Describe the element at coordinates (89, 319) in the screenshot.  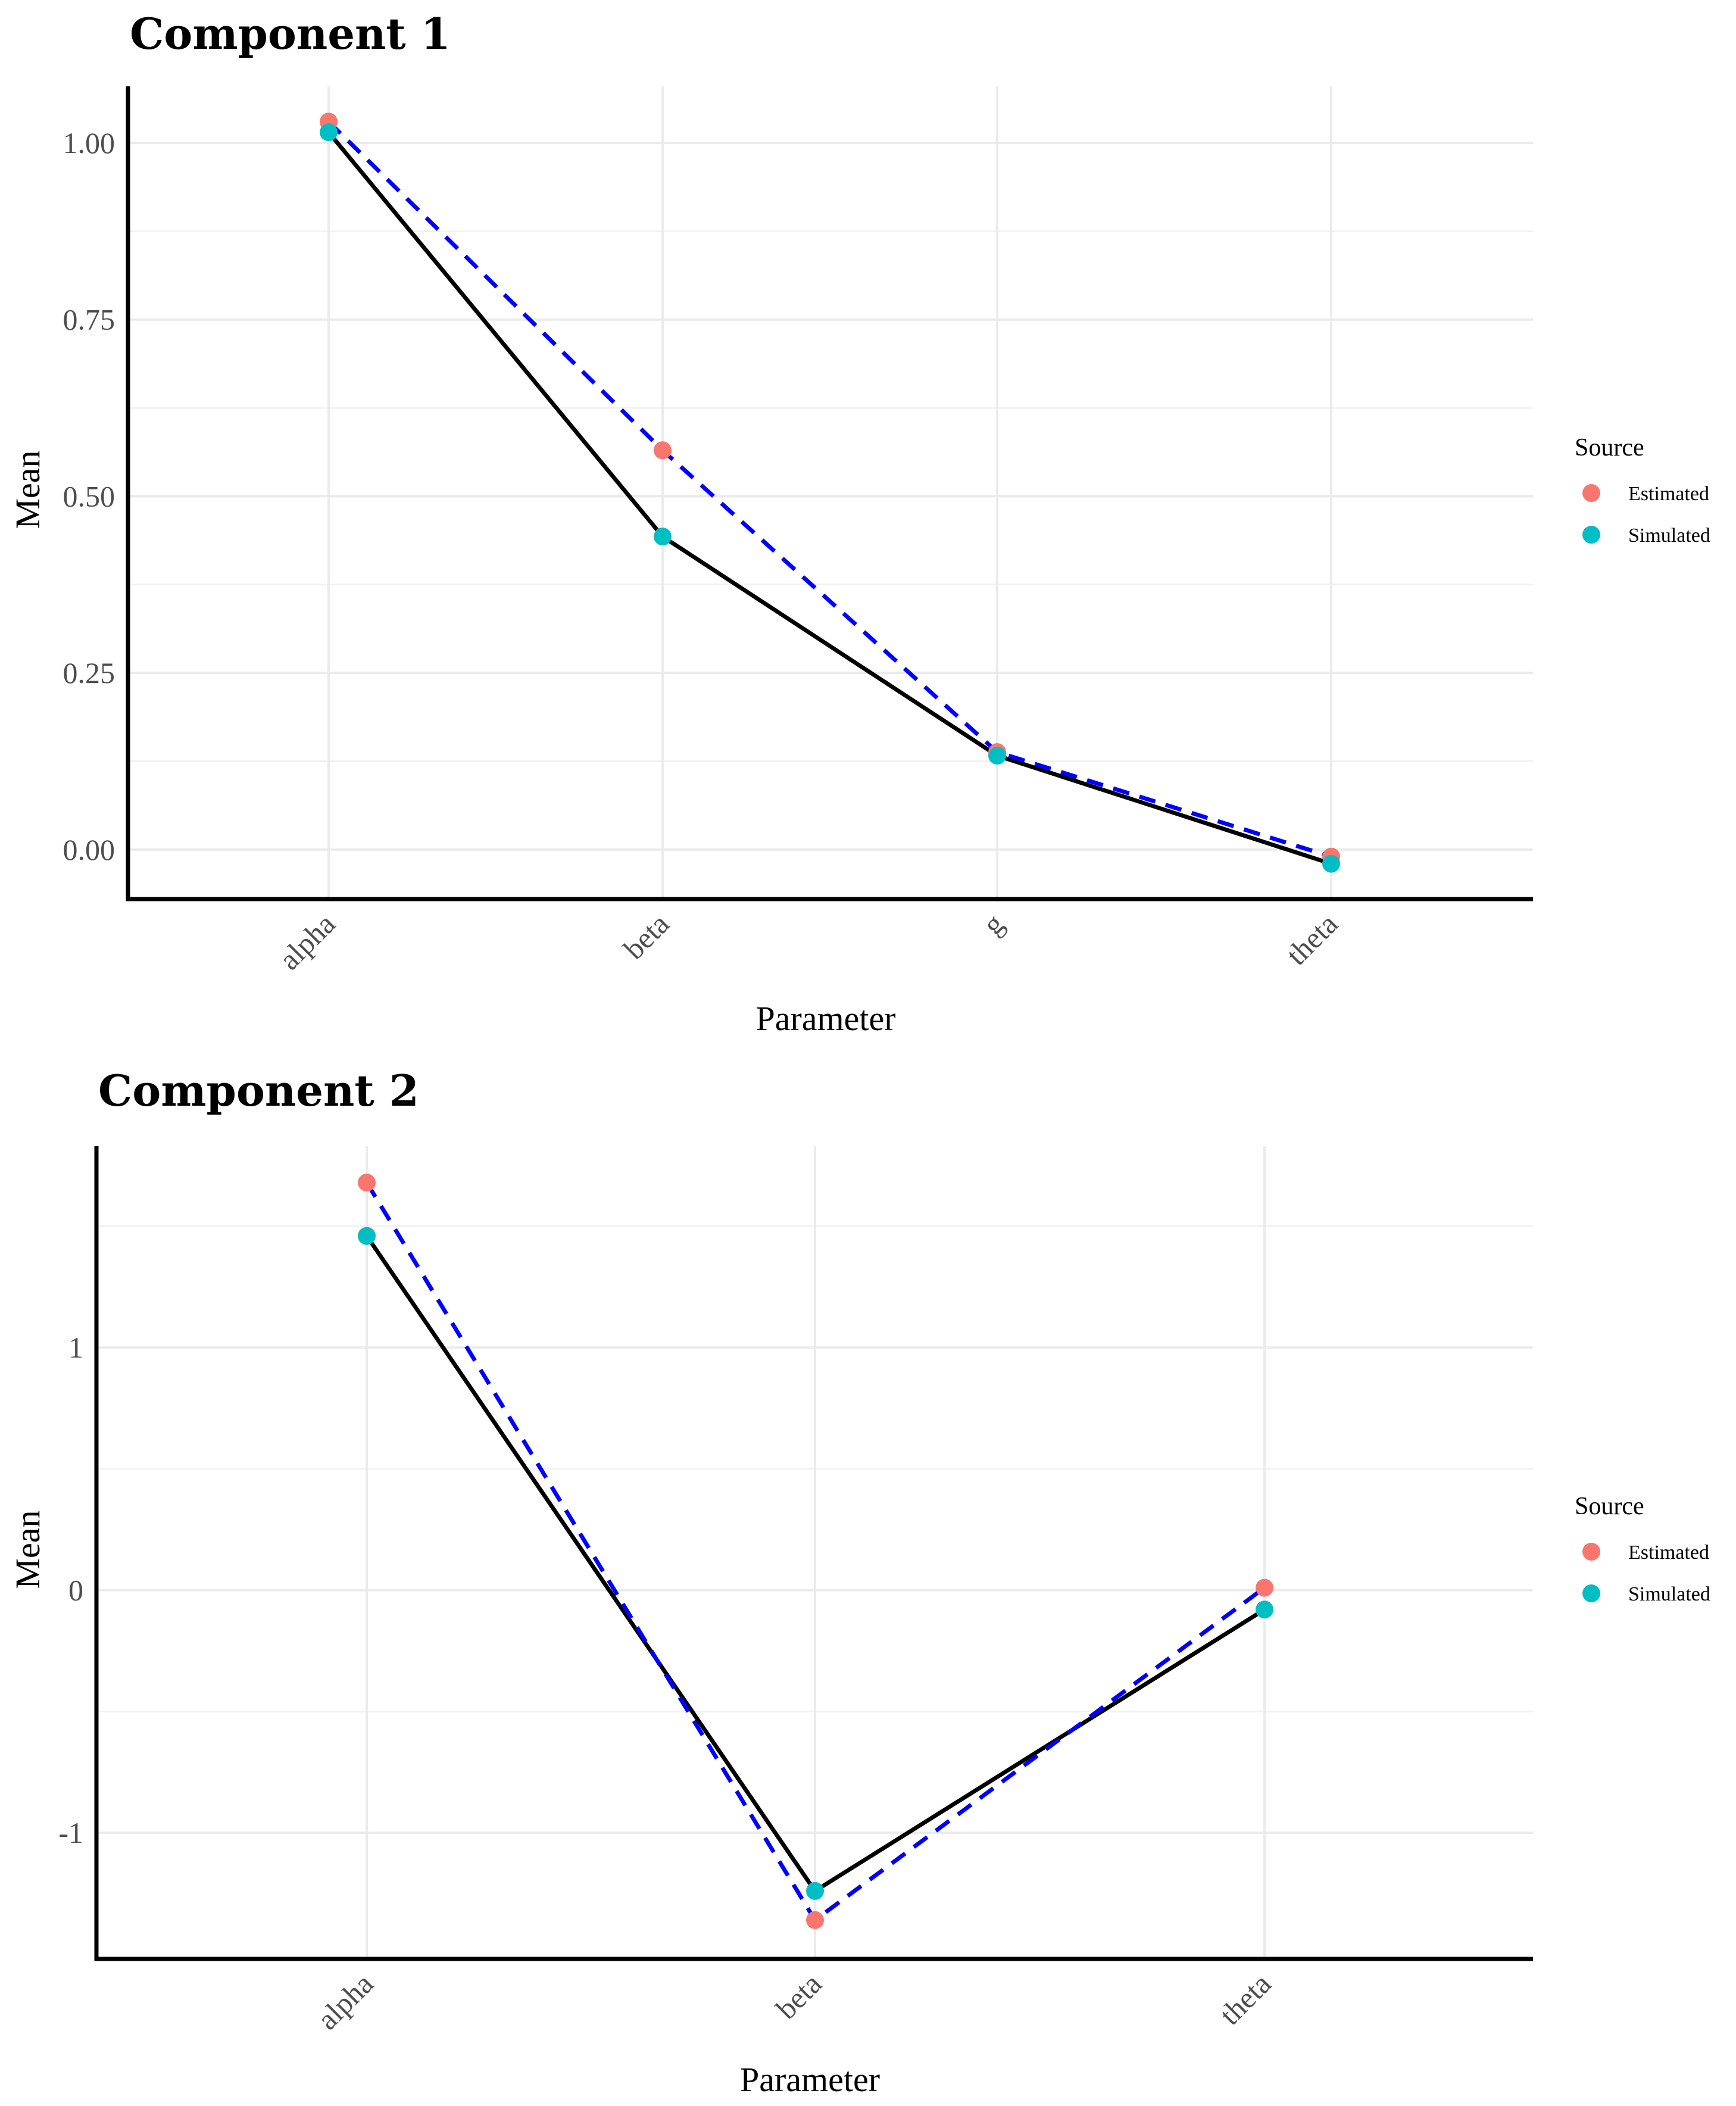
I see `y-tick-label: 0.75` at that location.